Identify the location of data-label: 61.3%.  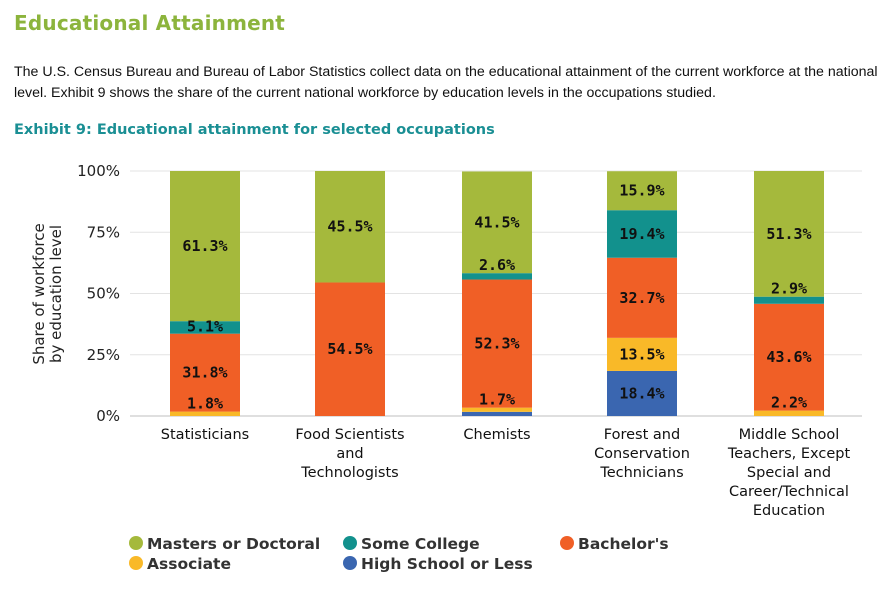
(204, 246).